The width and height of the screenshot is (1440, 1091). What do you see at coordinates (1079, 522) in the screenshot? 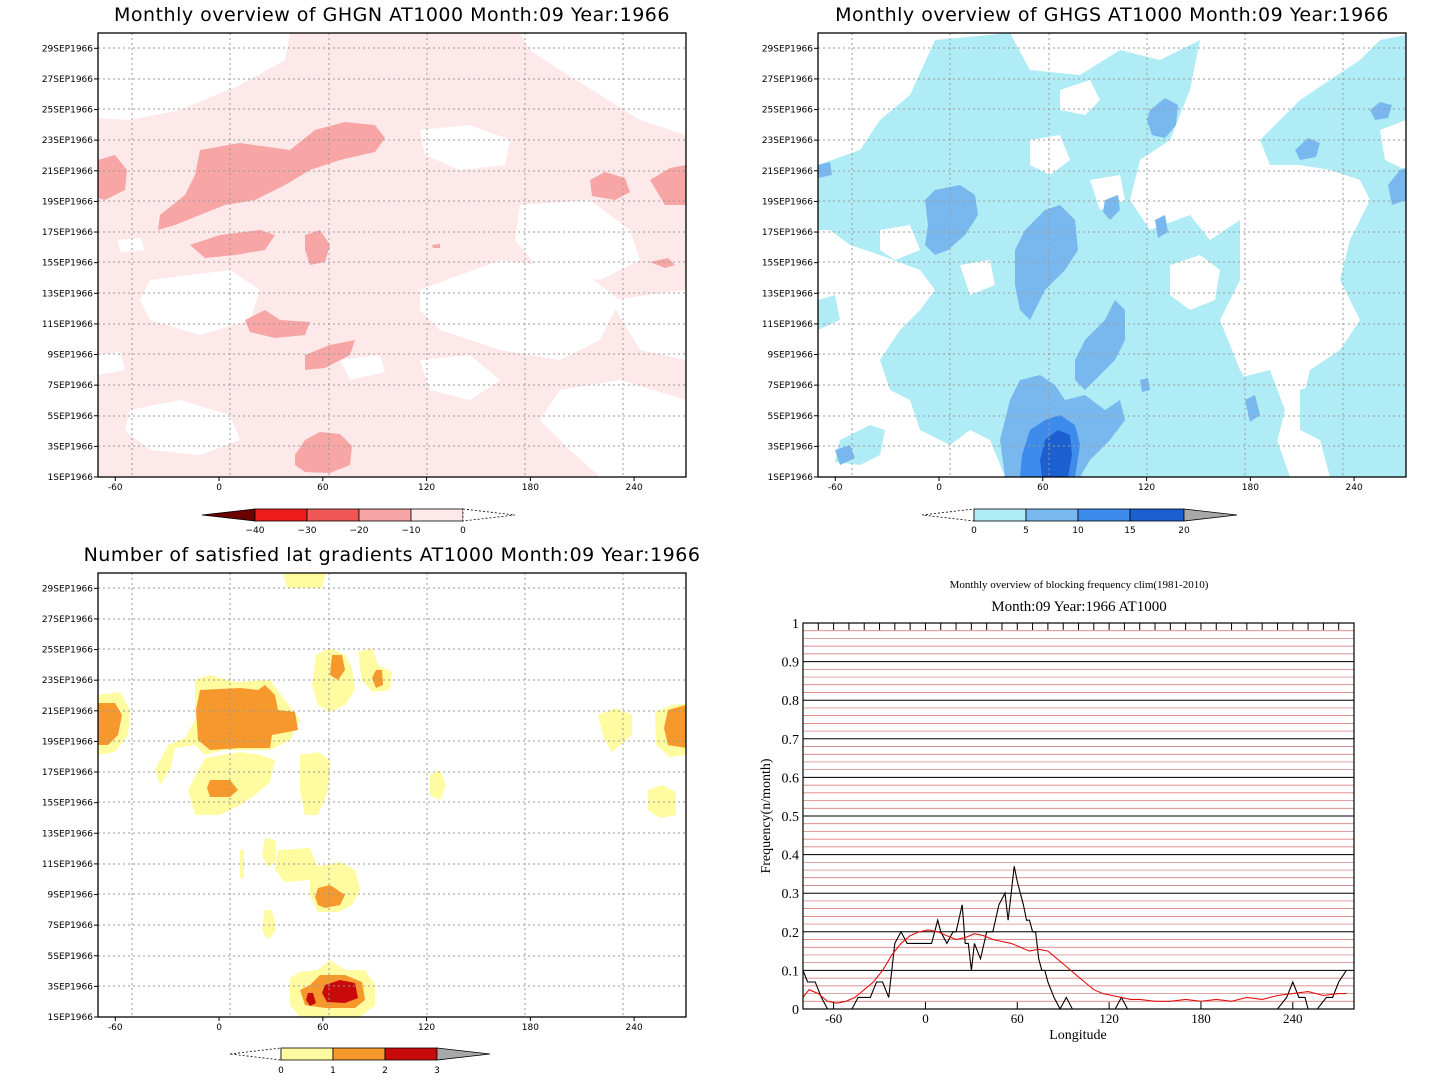
I see `ghgs-colorbar: 0 5 10 15 20` at bounding box center [1079, 522].